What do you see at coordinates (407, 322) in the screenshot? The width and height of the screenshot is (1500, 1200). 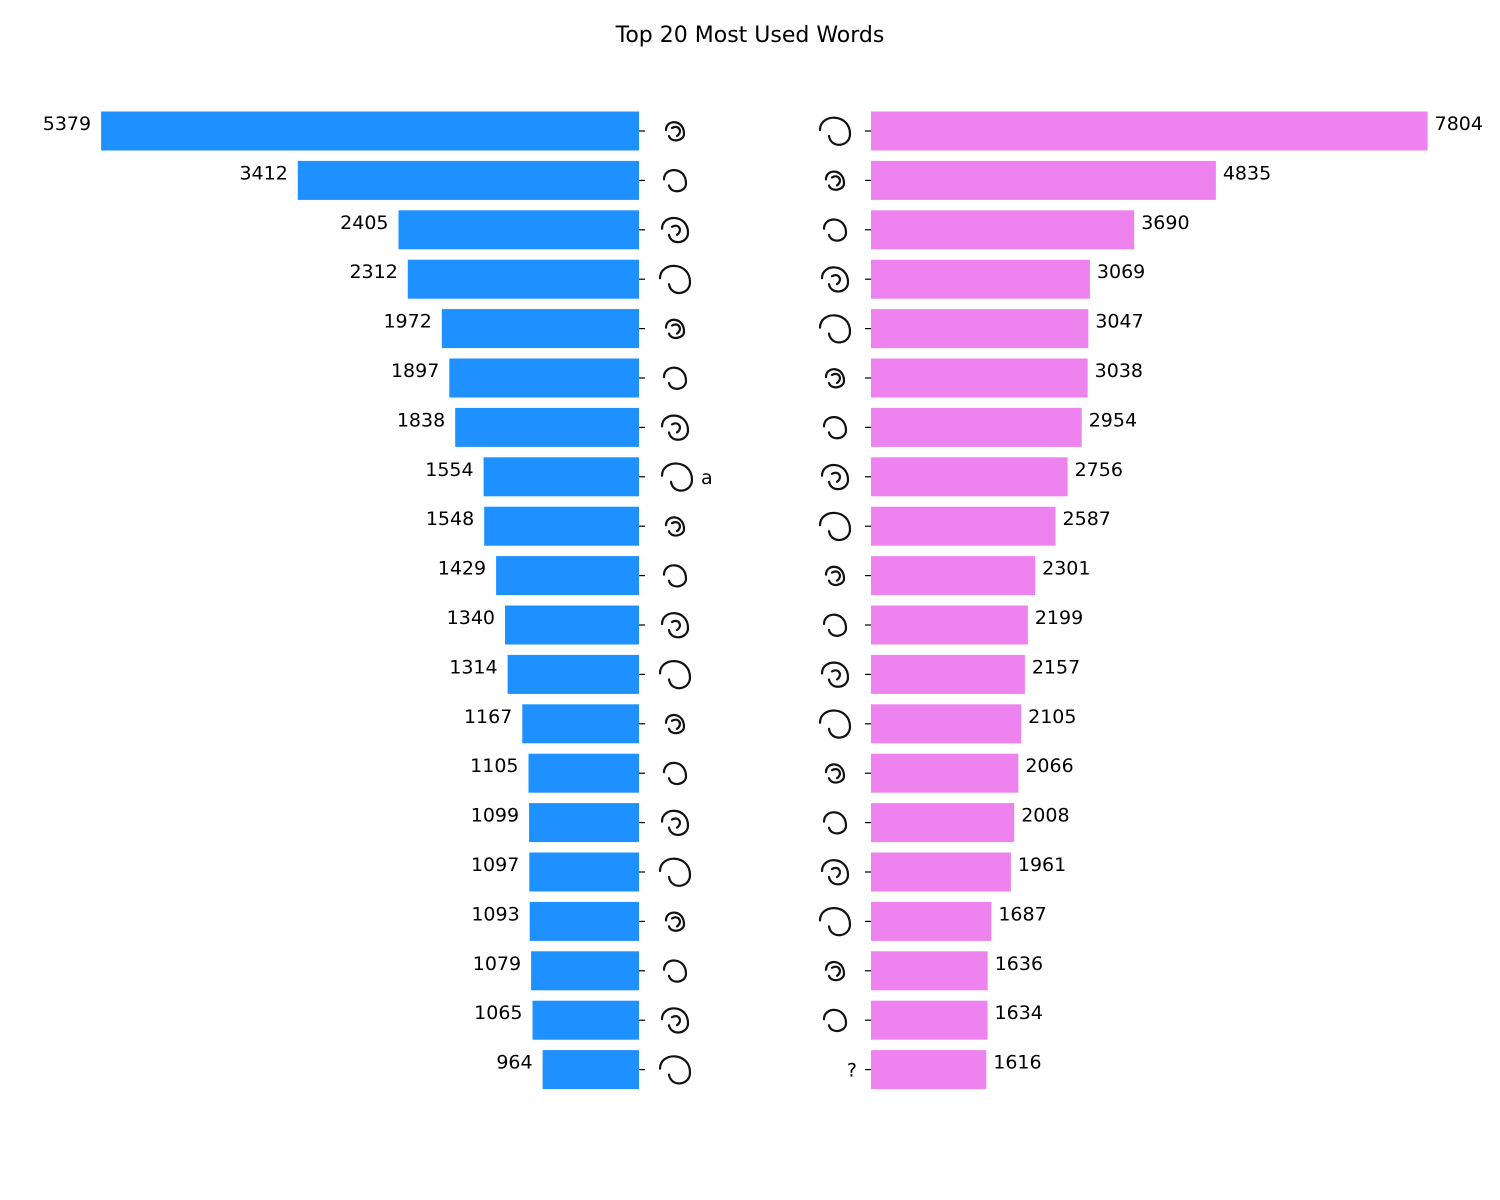 I see `left-value-label: 1972` at bounding box center [407, 322].